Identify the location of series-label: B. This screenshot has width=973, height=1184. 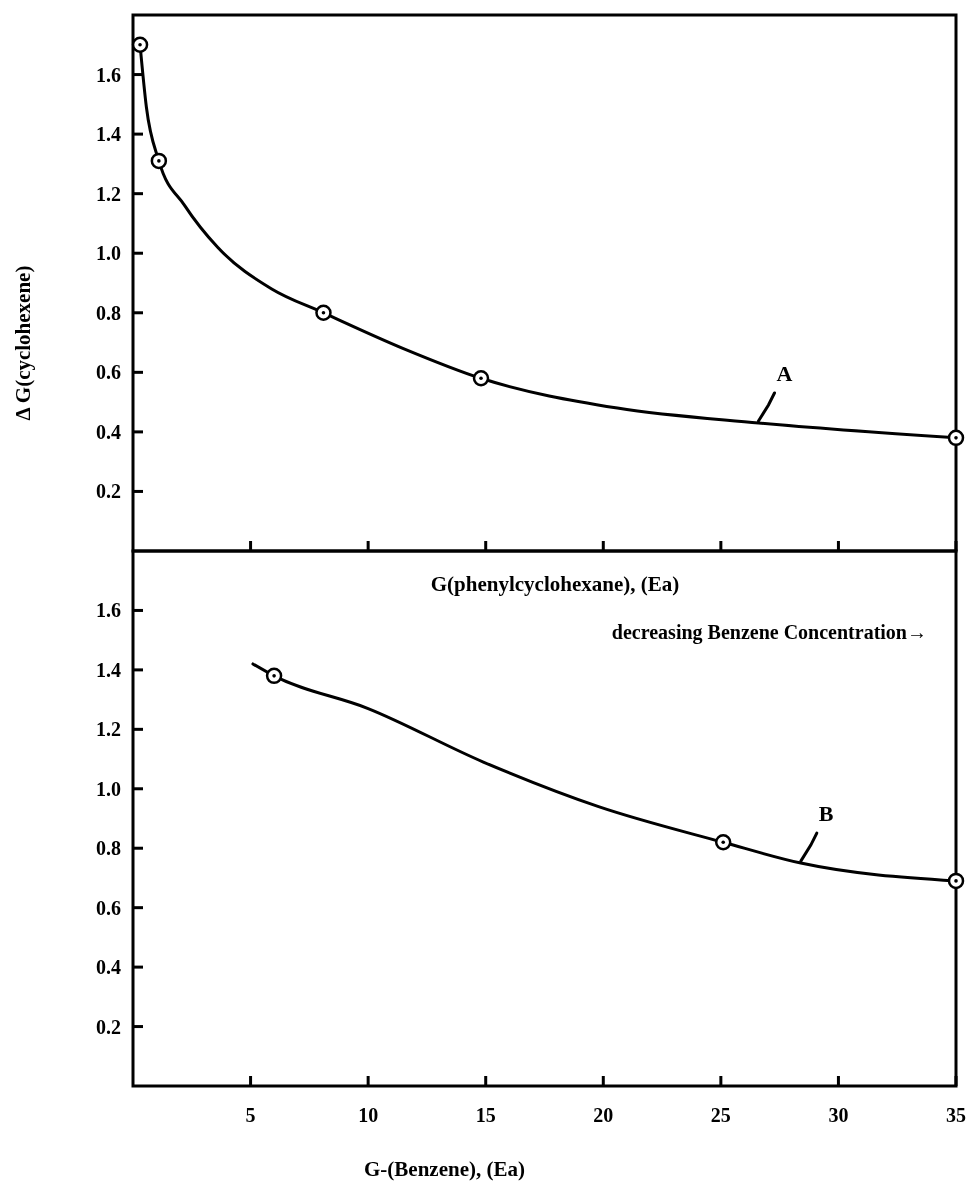
(826, 814).